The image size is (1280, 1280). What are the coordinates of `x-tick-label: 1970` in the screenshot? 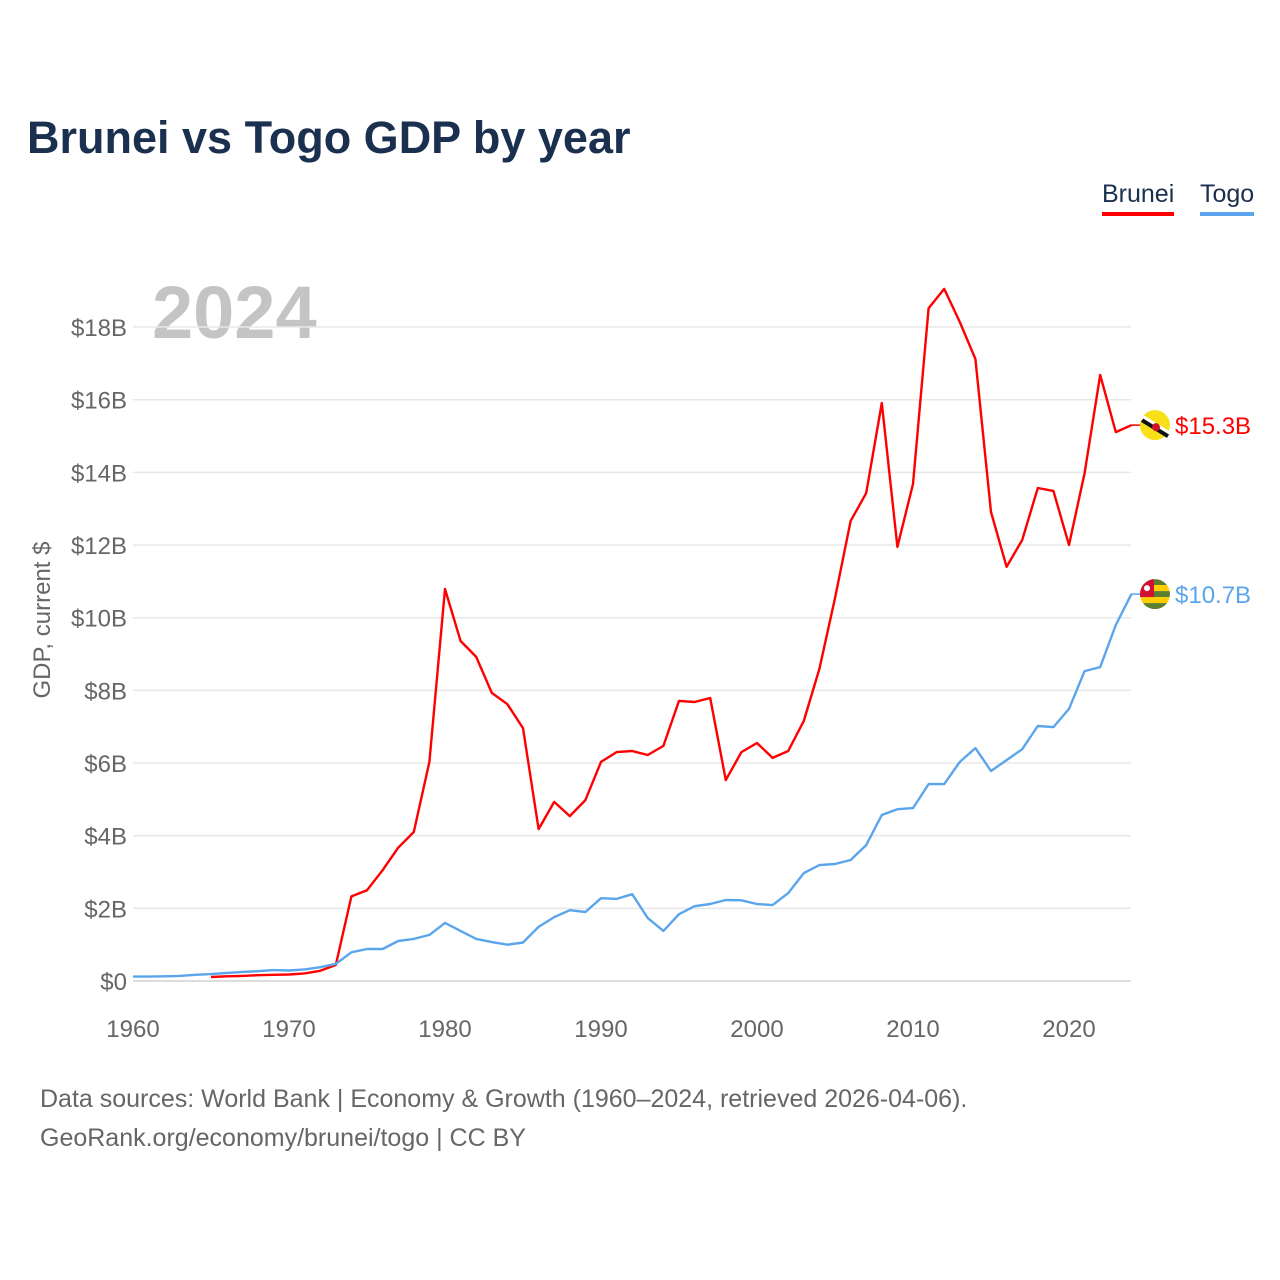 It's located at (288, 1029).